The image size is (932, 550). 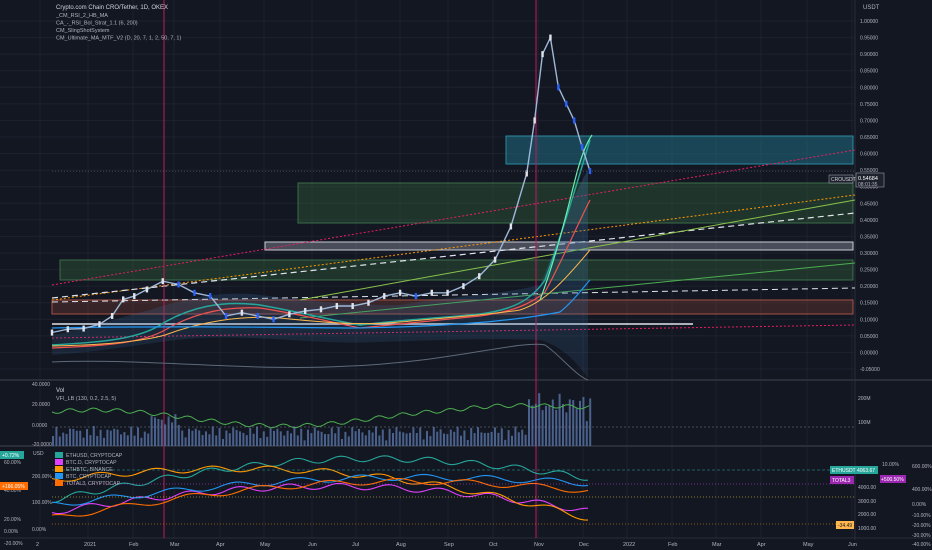 What do you see at coordinates (83, 31) in the screenshot?
I see `indicator-label: CM_SlingShotSystem` at bounding box center [83, 31].